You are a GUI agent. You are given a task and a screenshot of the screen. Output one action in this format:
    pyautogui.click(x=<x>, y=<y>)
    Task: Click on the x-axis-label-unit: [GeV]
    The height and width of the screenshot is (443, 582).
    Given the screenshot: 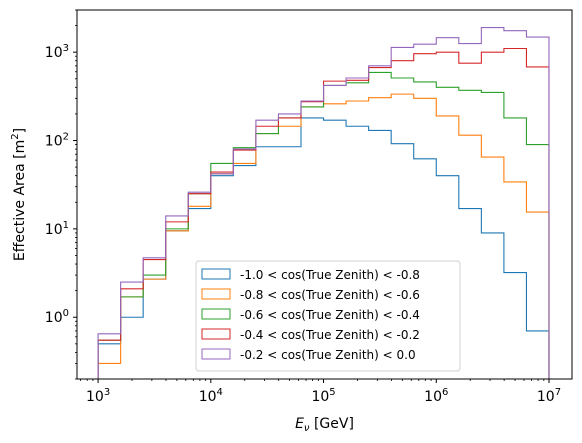 What is the action you would take?
    pyautogui.click(x=332, y=424)
    